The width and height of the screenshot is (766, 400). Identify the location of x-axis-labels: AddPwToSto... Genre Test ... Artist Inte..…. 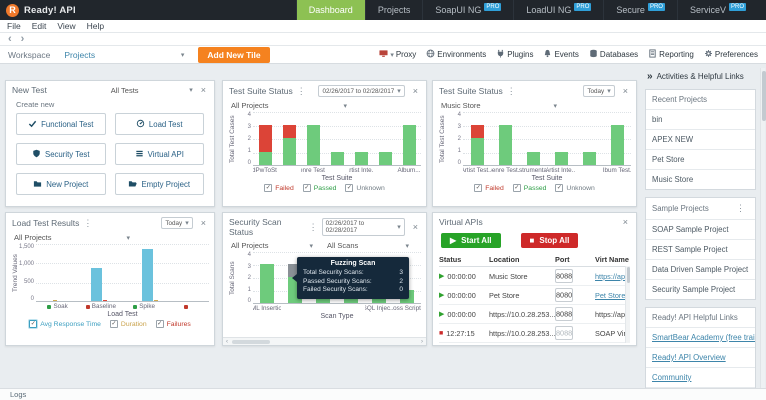
(337, 170).